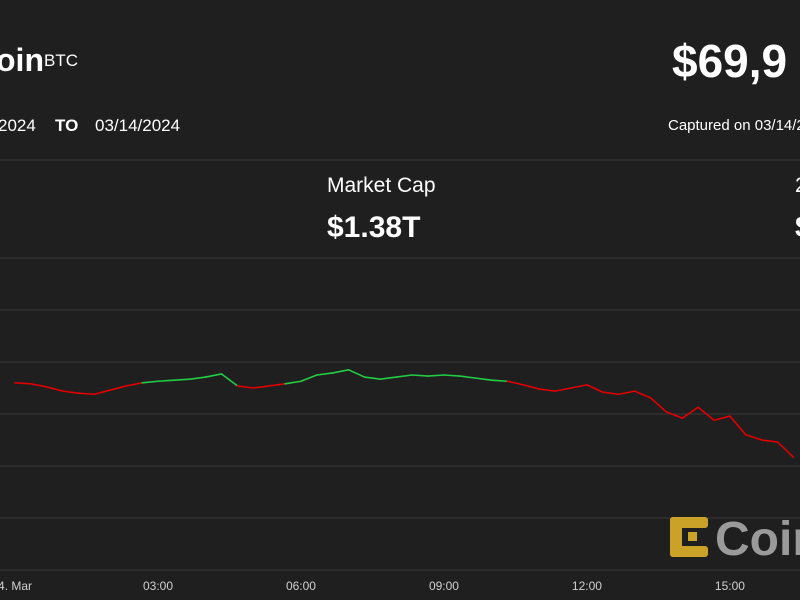 The width and height of the screenshot is (800, 600). I want to click on stat-value: $1.38T, so click(373, 227).